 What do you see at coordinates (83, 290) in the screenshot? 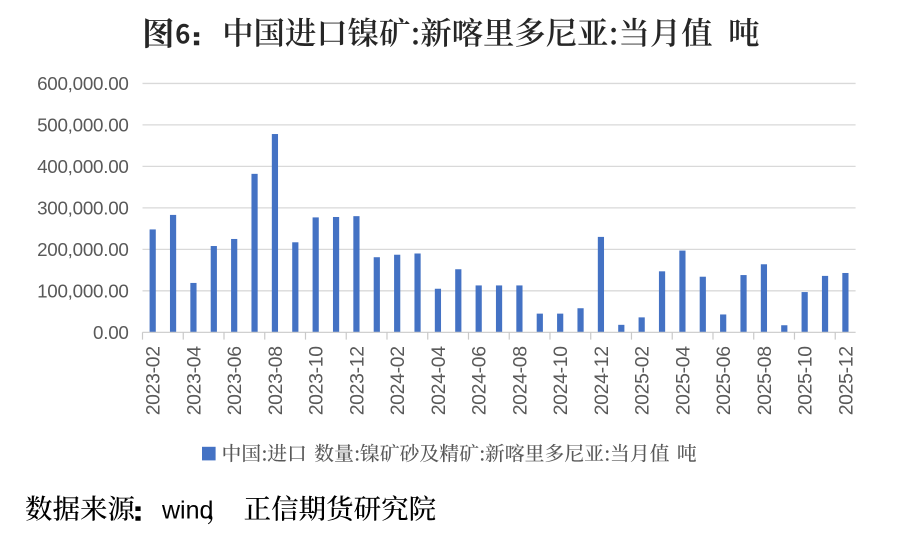
I see `svg-text: 100,000.00` at bounding box center [83, 290].